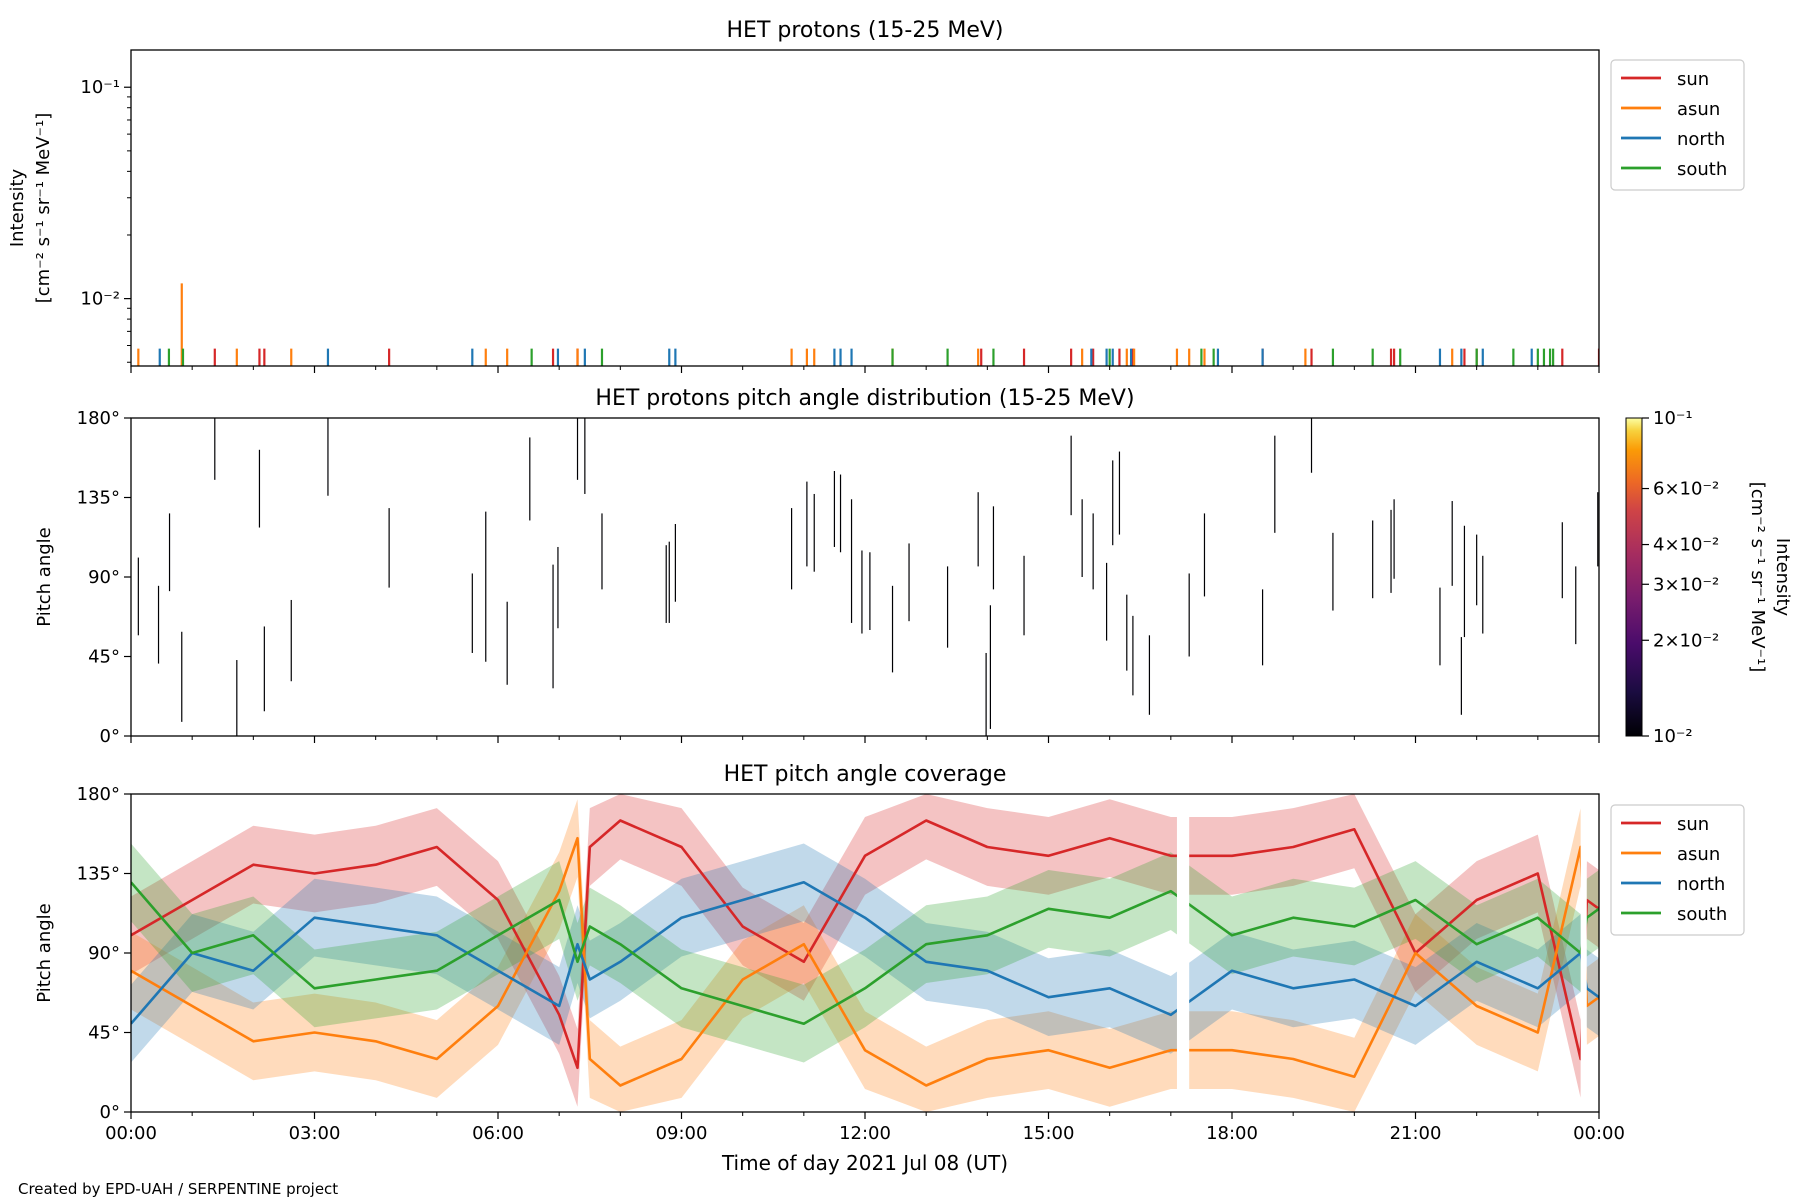 This screenshot has height=1200, width=1800. Describe the element at coordinates (1686, 545) in the screenshot. I see `colorbar-tick-label: 4×10⁻²` at that location.